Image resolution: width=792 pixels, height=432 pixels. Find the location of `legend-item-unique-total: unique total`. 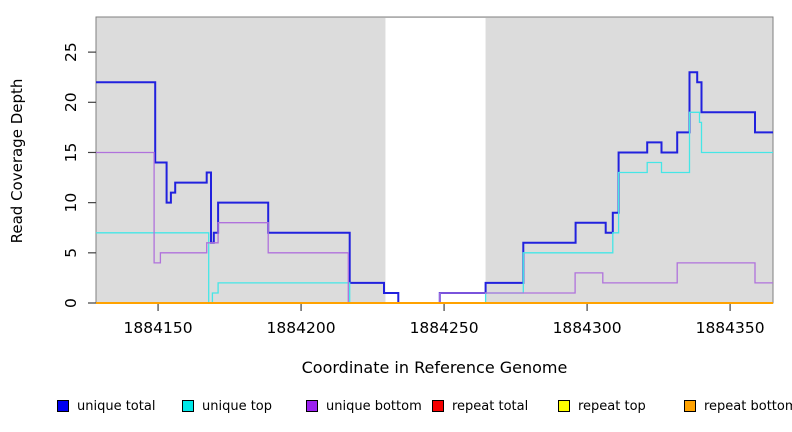

legend-item-unique-total: unique total is located at coordinates (106, 406).